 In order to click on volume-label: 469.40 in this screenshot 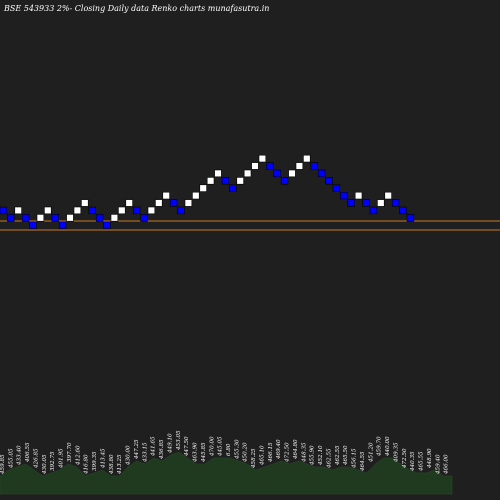, I will do `click(279, 449)`.